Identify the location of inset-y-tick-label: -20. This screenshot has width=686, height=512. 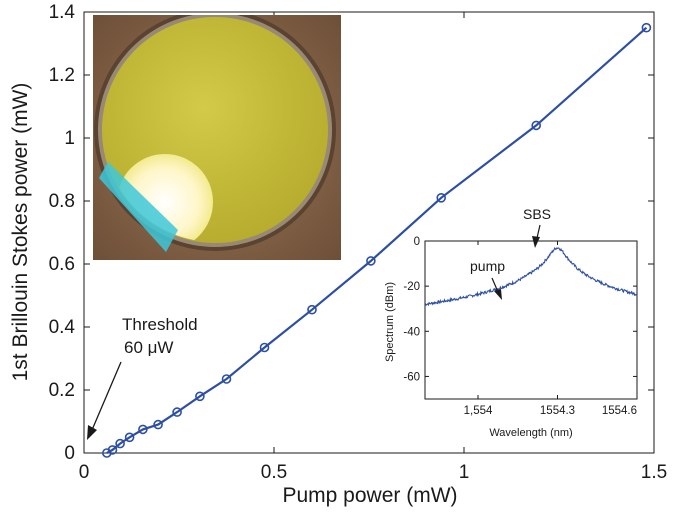
(411, 287).